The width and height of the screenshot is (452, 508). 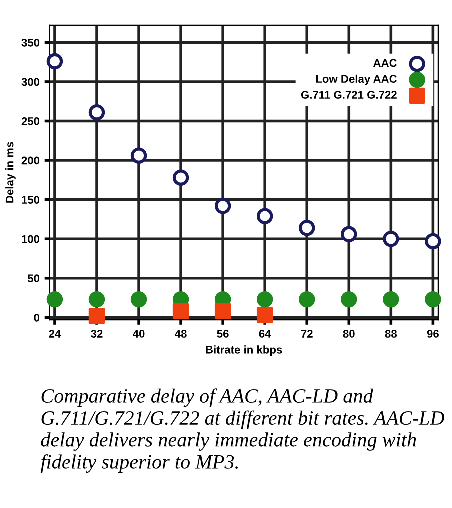 What do you see at coordinates (31, 122) in the screenshot?
I see `y-tick-label: 250` at bounding box center [31, 122].